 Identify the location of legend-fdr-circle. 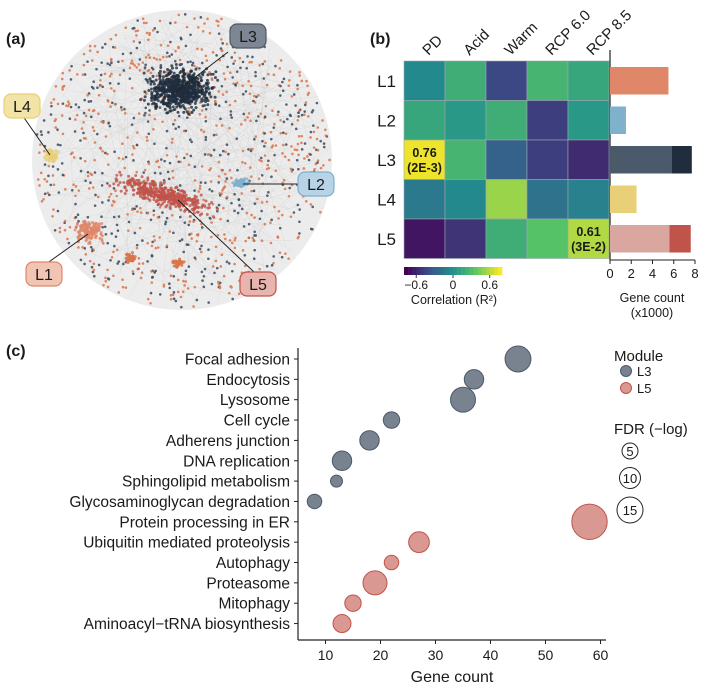
(630, 478).